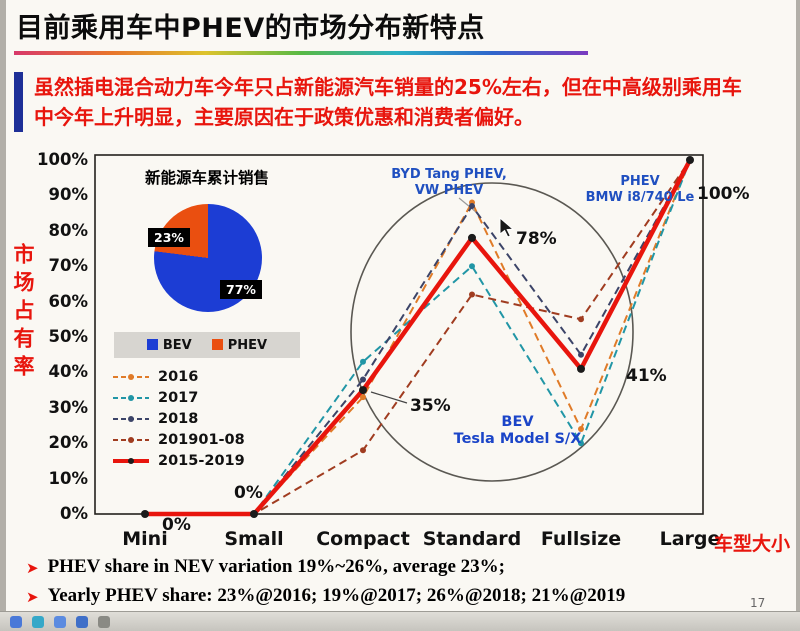 The height and width of the screenshot is (631, 800). What do you see at coordinates (449, 182) in the screenshot?
I see `annotation-byd: BYD Tang PHEV, VW PHEV` at bounding box center [449, 182].